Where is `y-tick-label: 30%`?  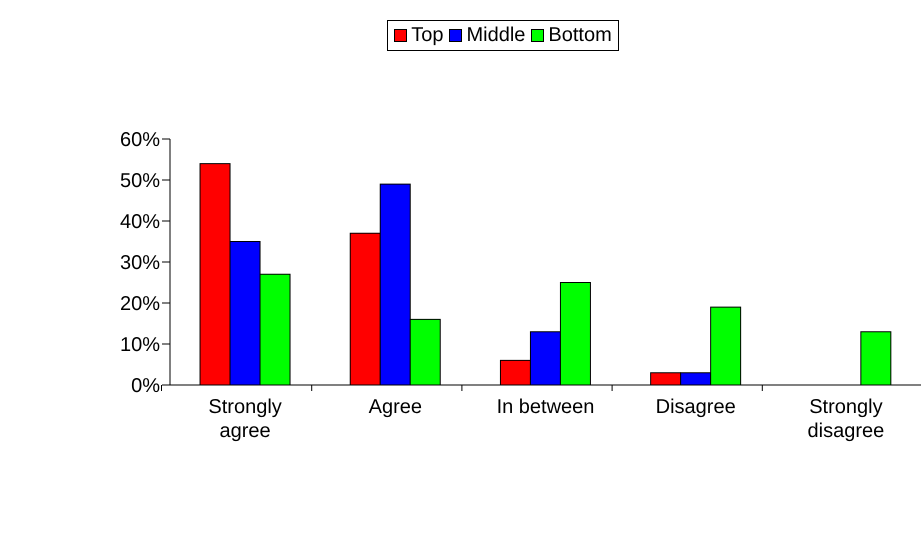
y-tick-label: 30% is located at coordinates (140, 263).